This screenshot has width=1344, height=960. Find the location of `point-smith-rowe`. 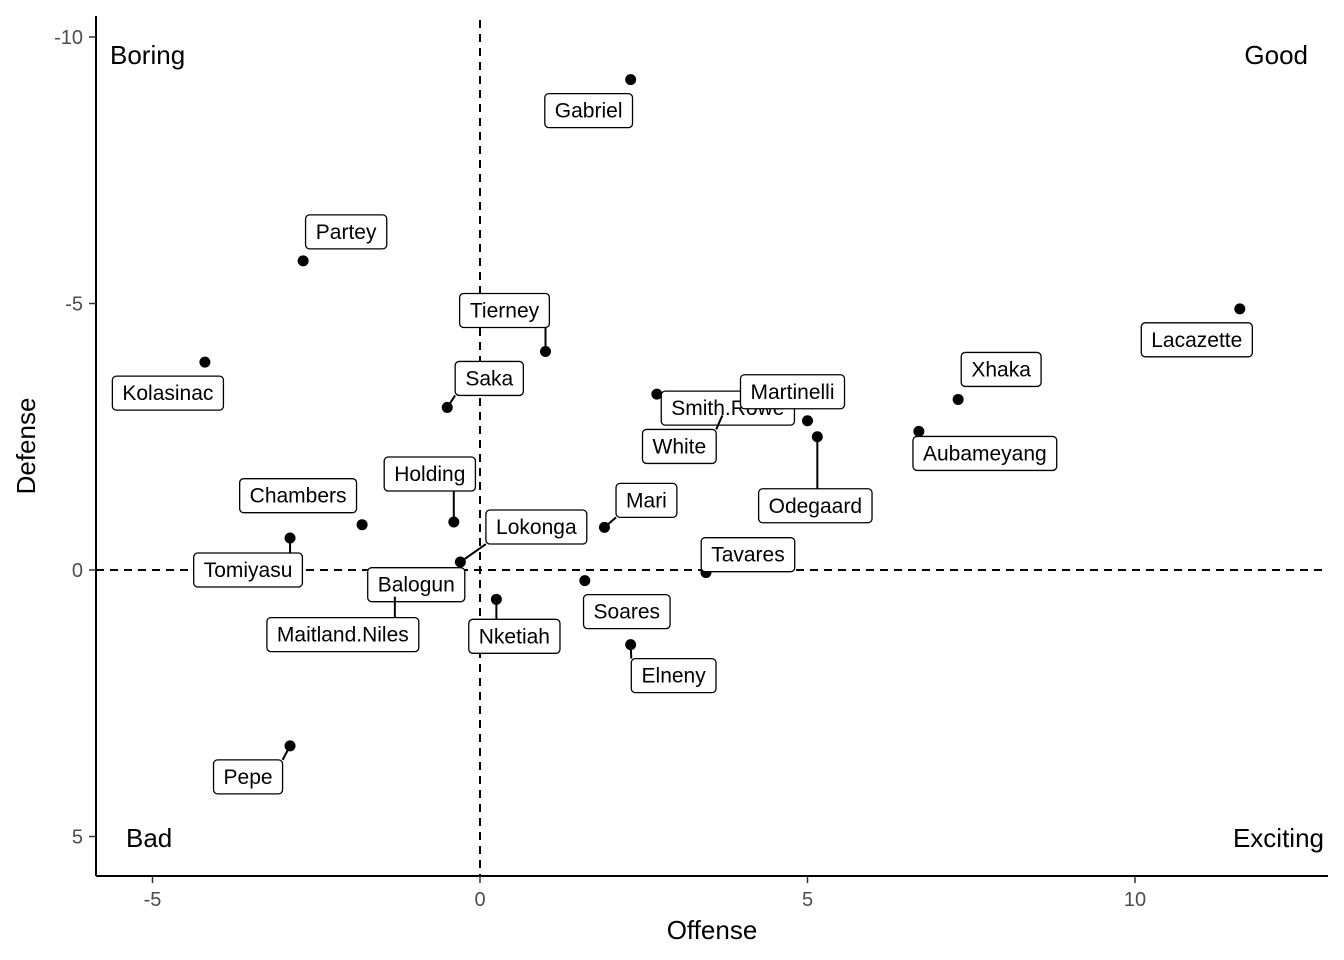

point-smith-rowe is located at coordinates (657, 394).